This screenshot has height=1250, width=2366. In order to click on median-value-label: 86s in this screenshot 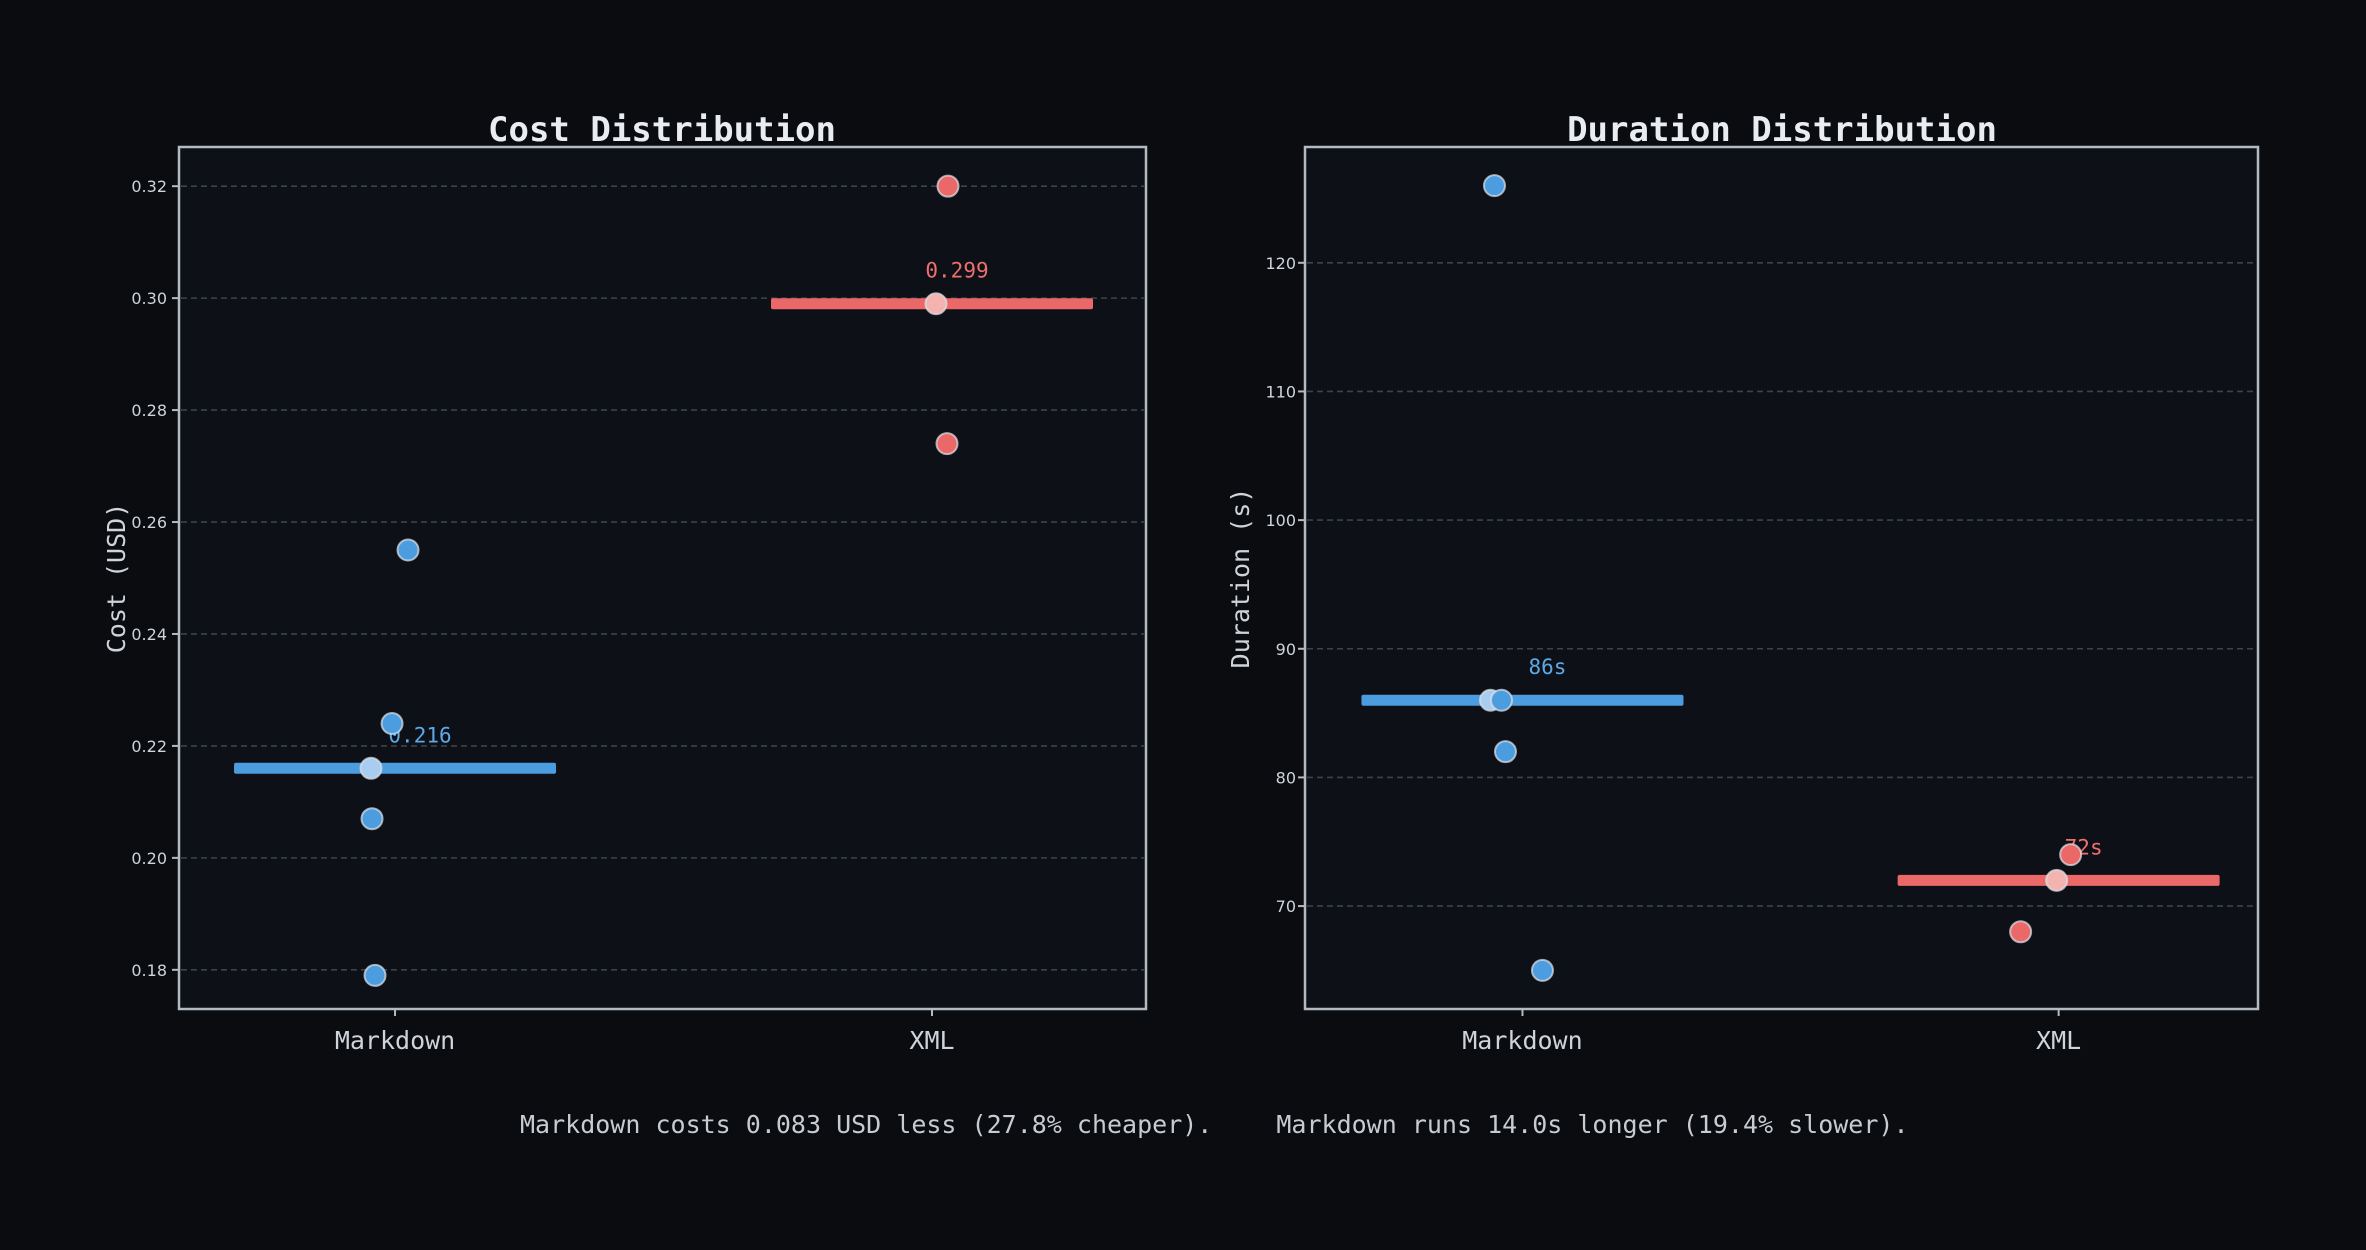, I will do `click(1548, 667)`.